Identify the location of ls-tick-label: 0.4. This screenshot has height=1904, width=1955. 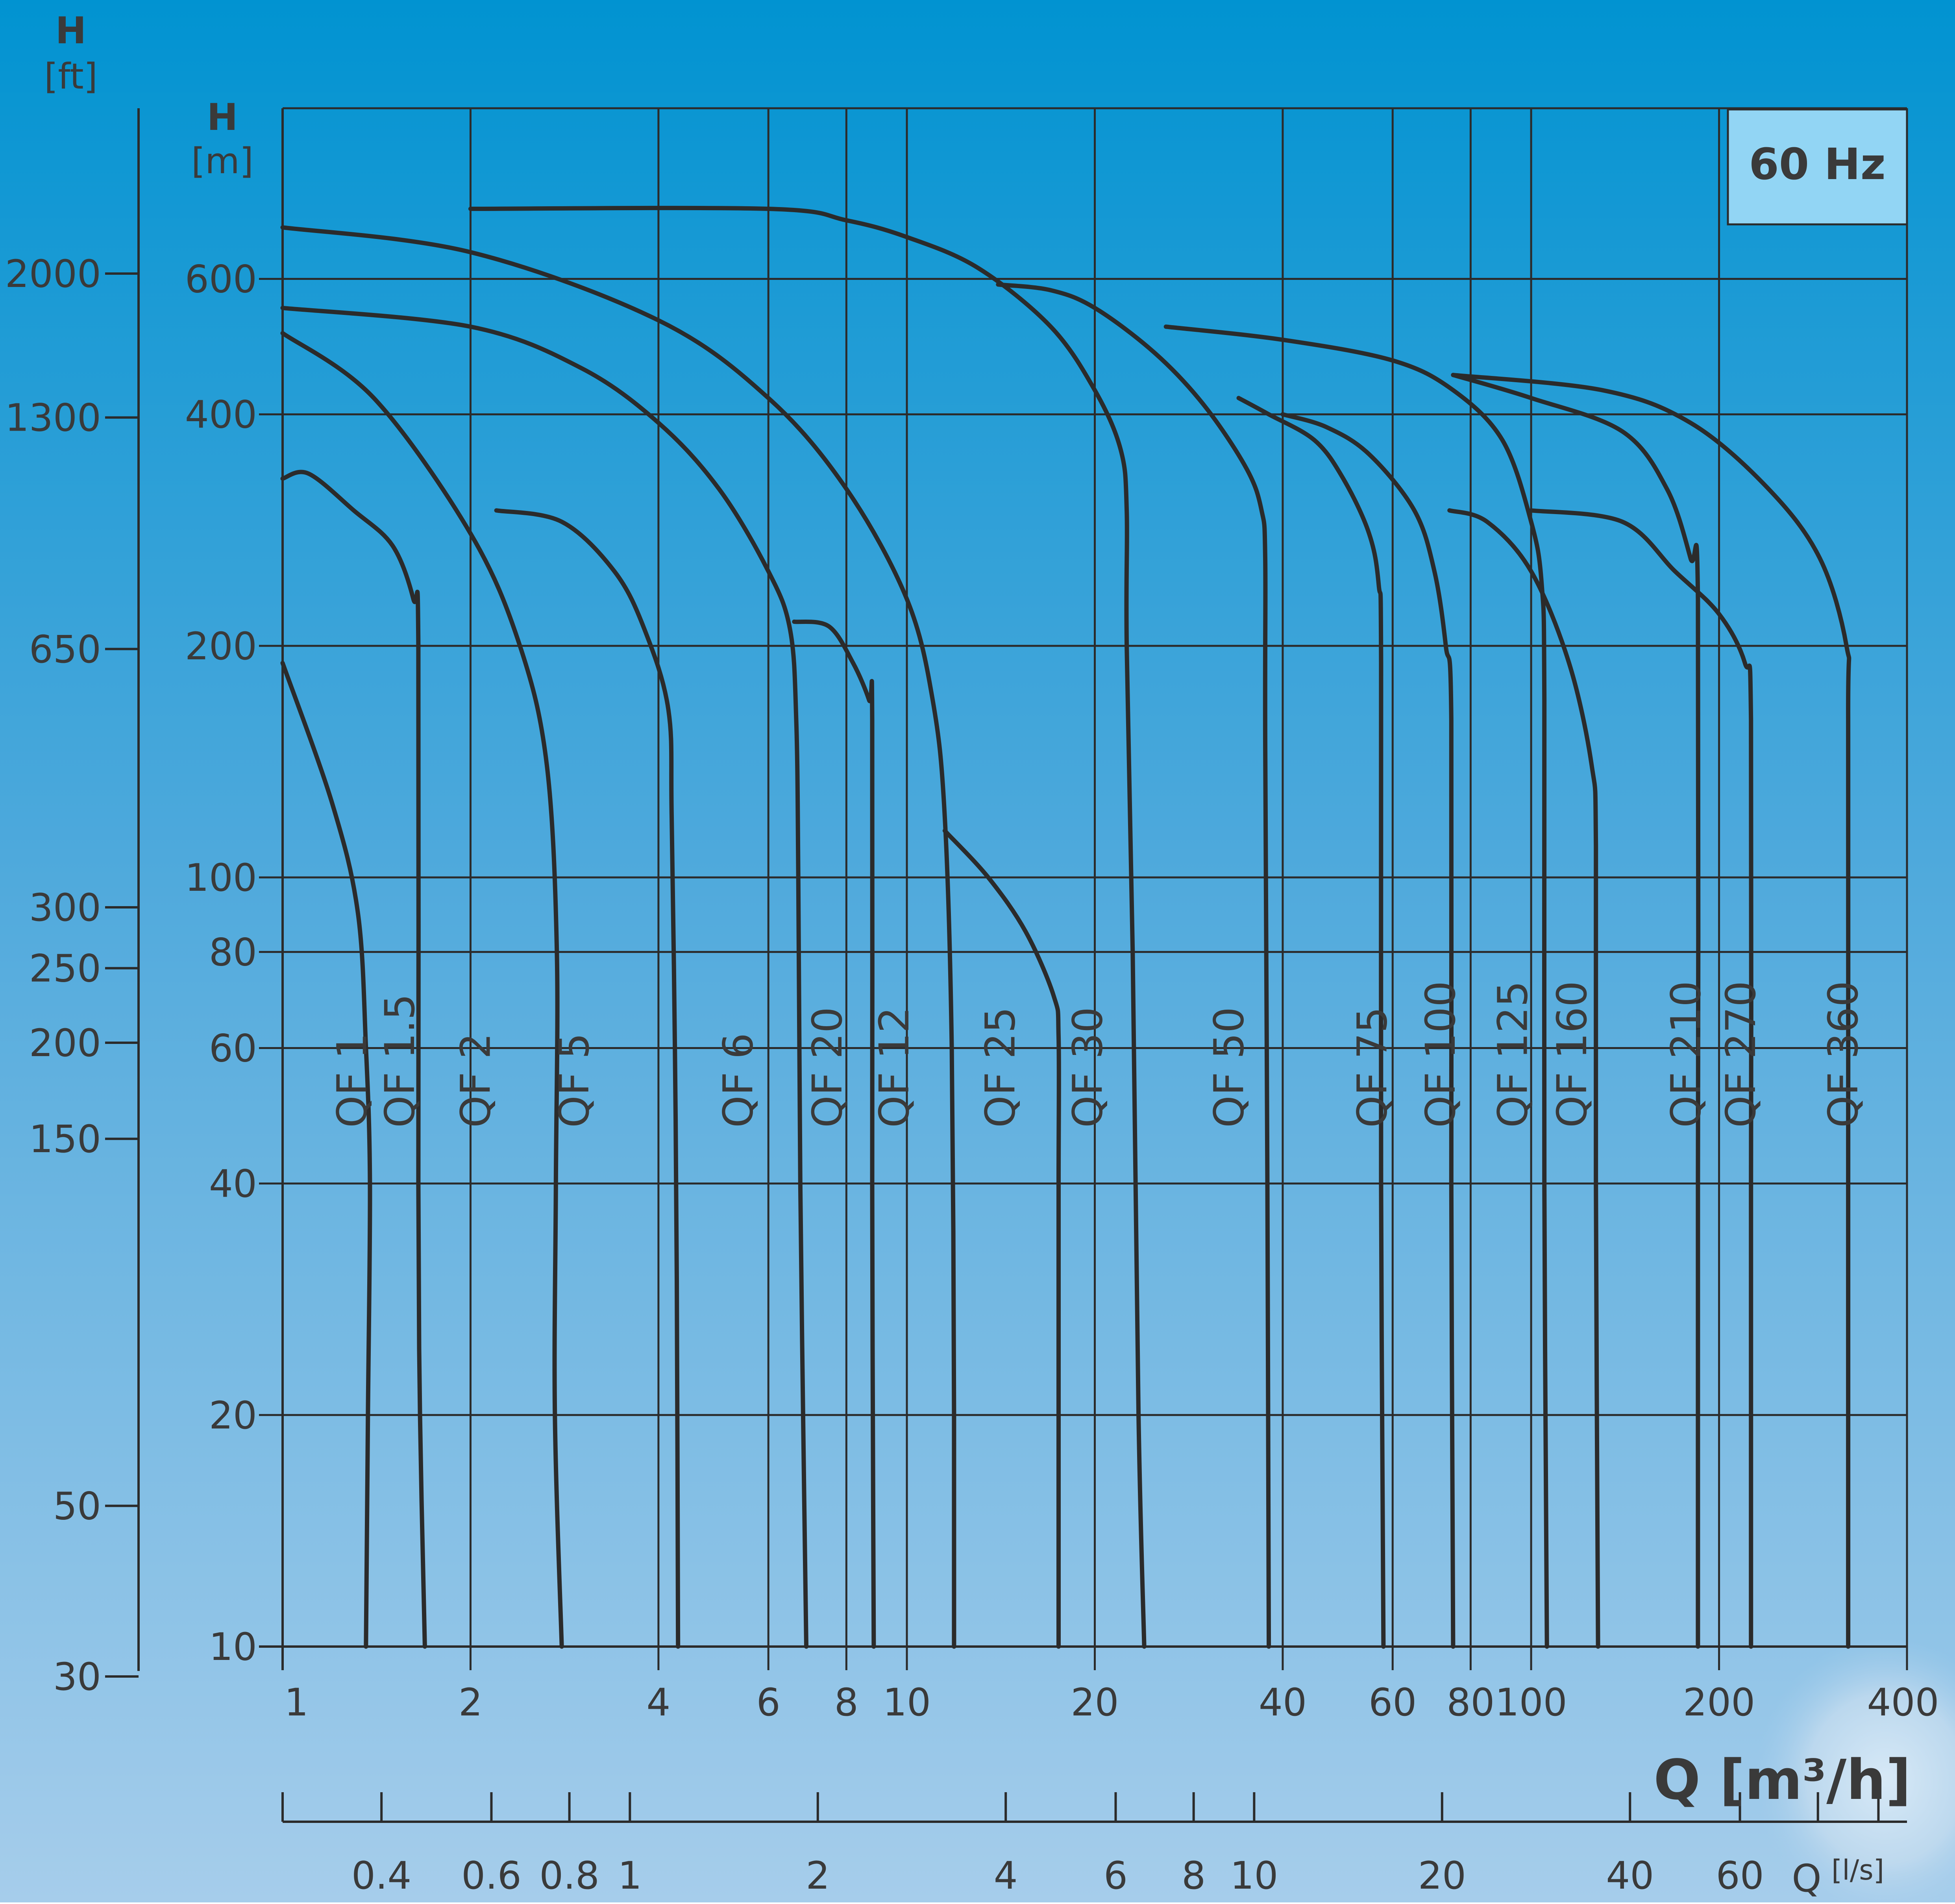
(381, 1876).